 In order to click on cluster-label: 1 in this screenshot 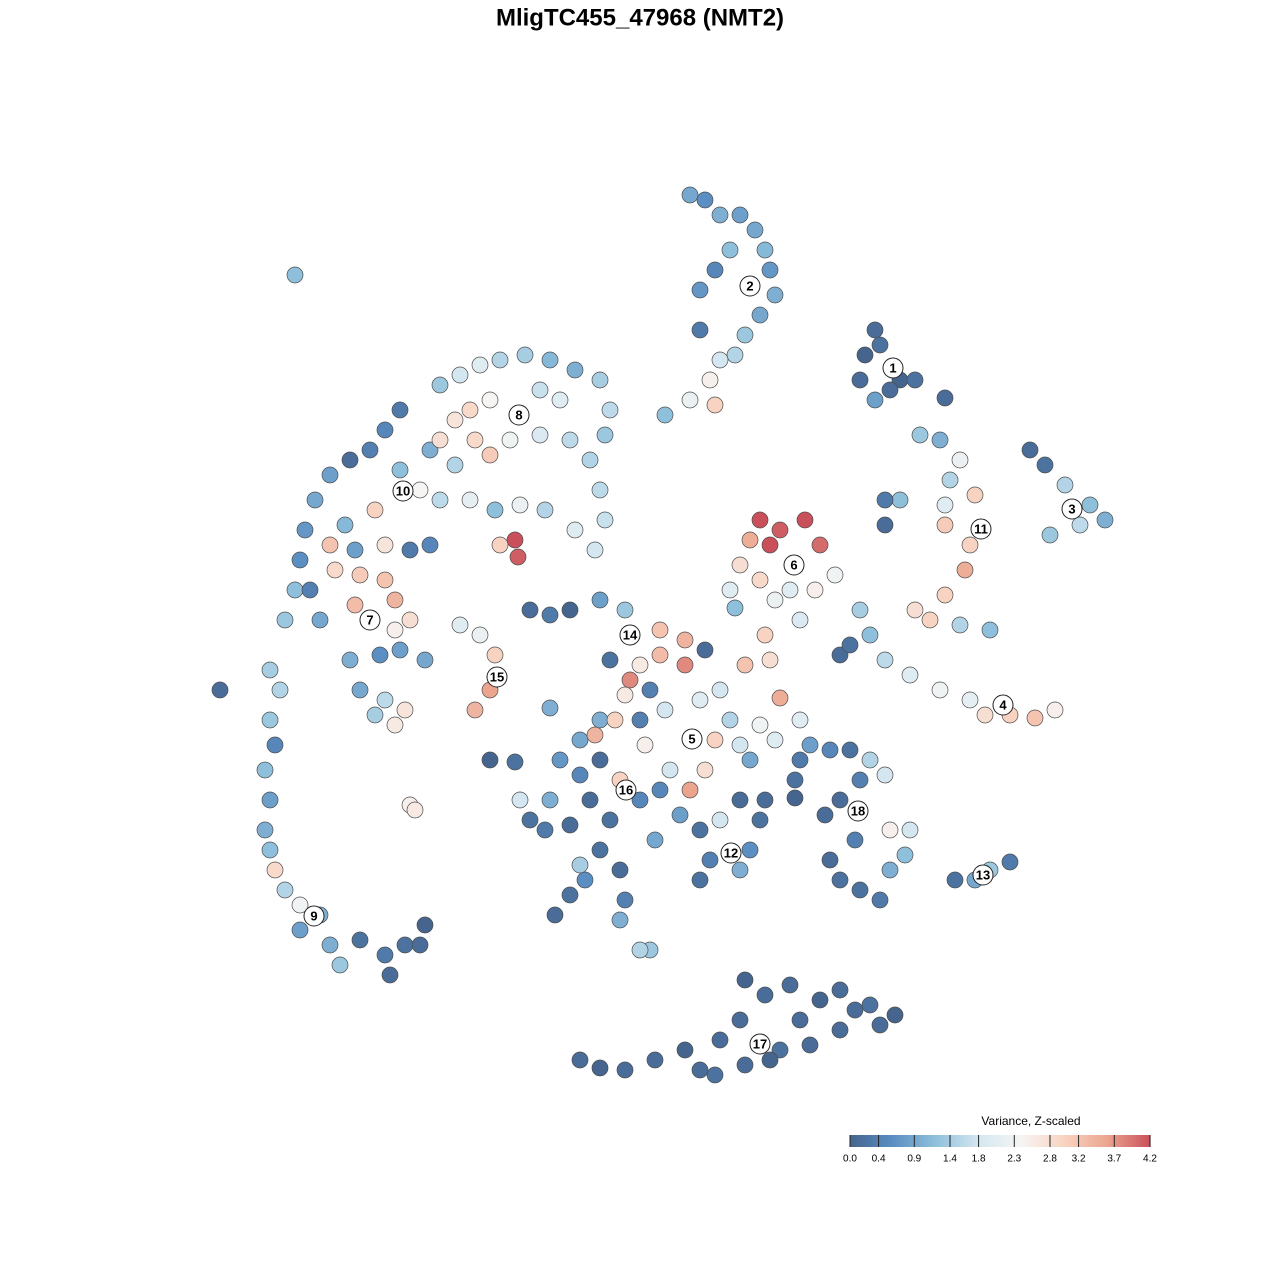, I will do `click(892, 367)`.